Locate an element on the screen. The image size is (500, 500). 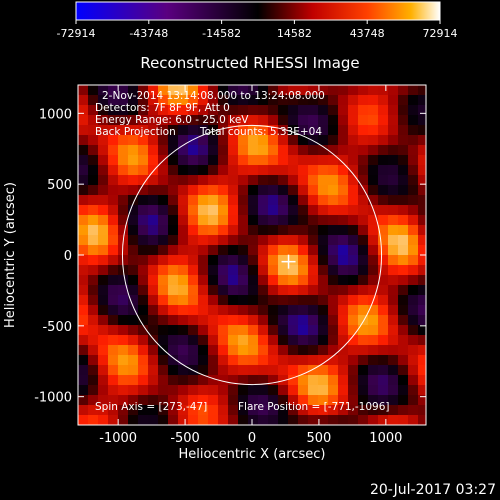
flare-position-text: Flare Position = [-771,-1096] is located at coordinates (314, 407).